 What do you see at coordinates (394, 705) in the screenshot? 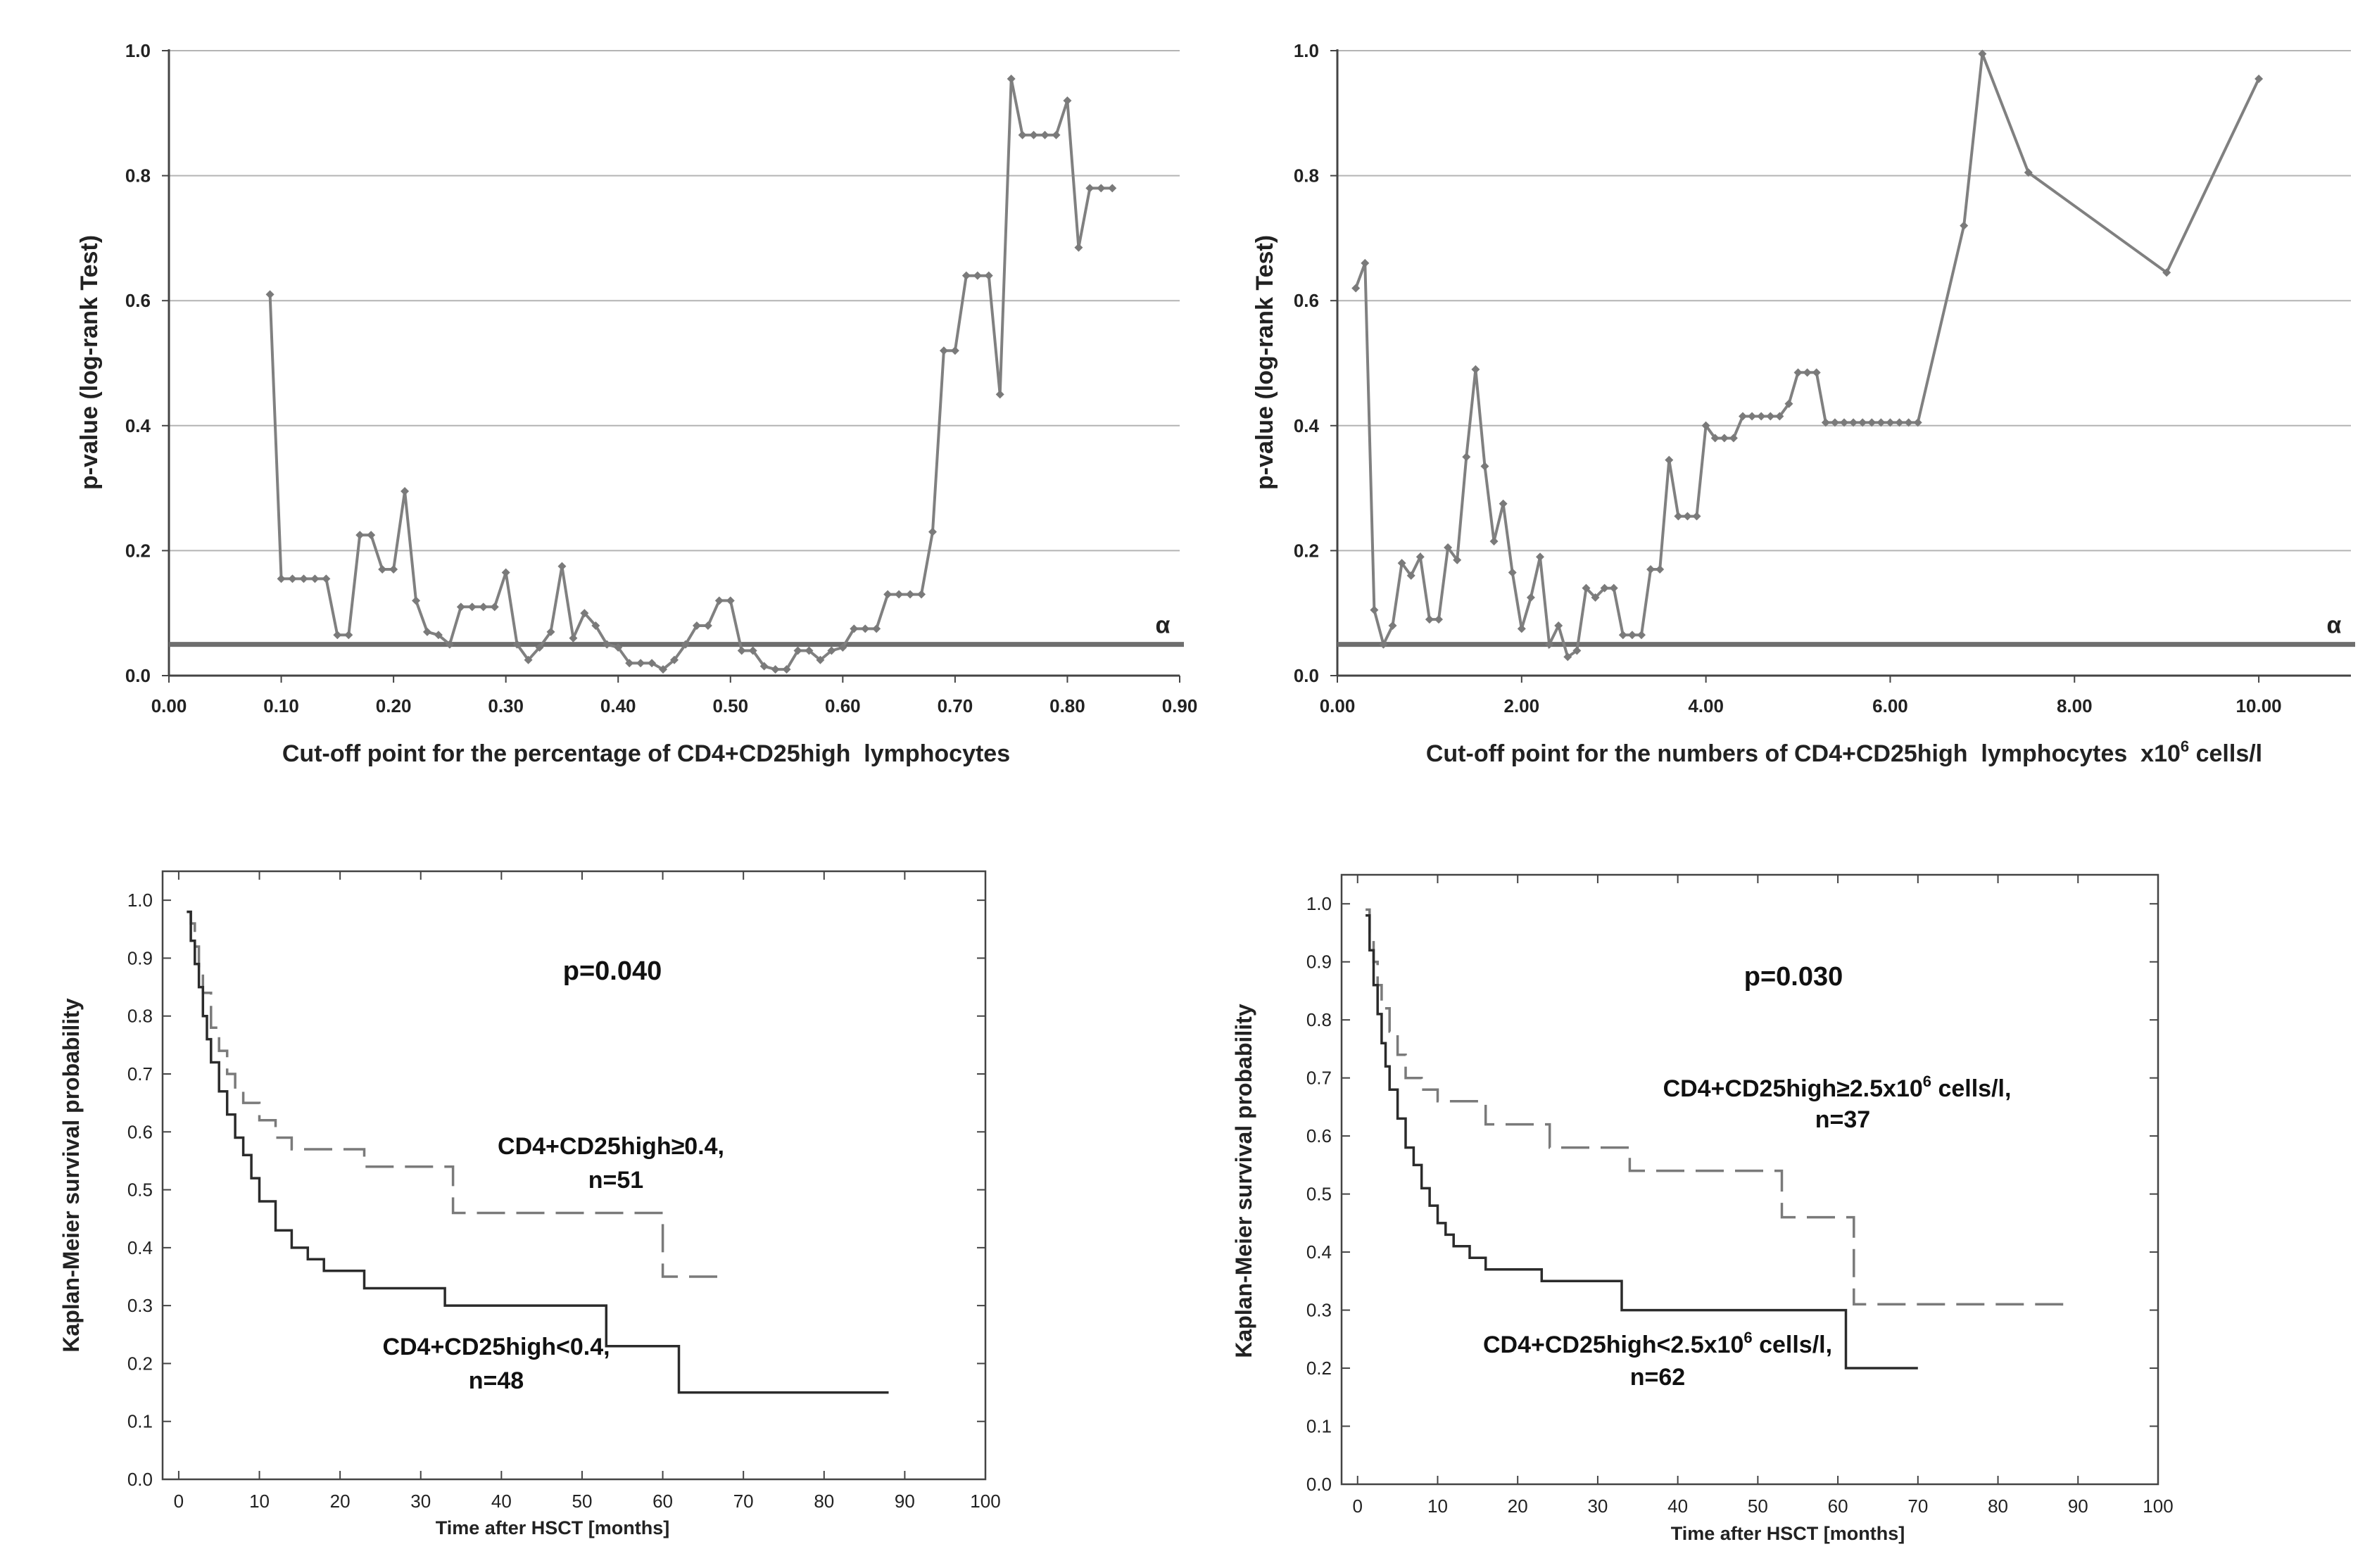
I see `x-tick-label: 0.20` at bounding box center [394, 705].